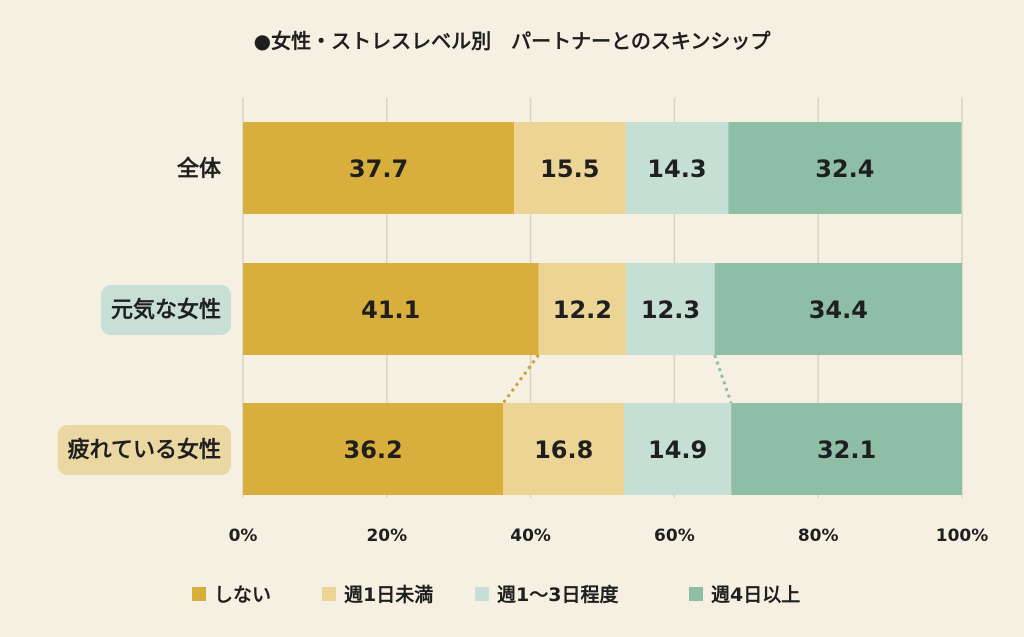 The width and height of the screenshot is (1024, 637). I want to click on data-label: 36.2, so click(373, 450).